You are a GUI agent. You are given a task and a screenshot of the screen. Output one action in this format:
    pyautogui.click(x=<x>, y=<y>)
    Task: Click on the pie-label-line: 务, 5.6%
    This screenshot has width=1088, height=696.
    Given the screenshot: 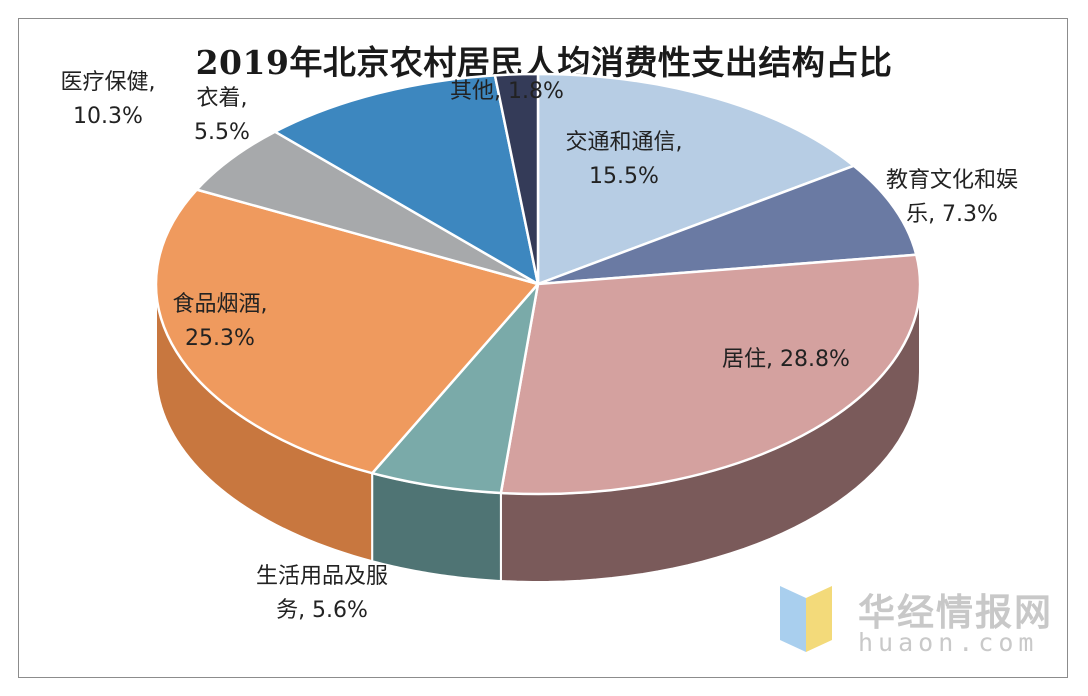 What is the action you would take?
    pyautogui.click(x=322, y=610)
    